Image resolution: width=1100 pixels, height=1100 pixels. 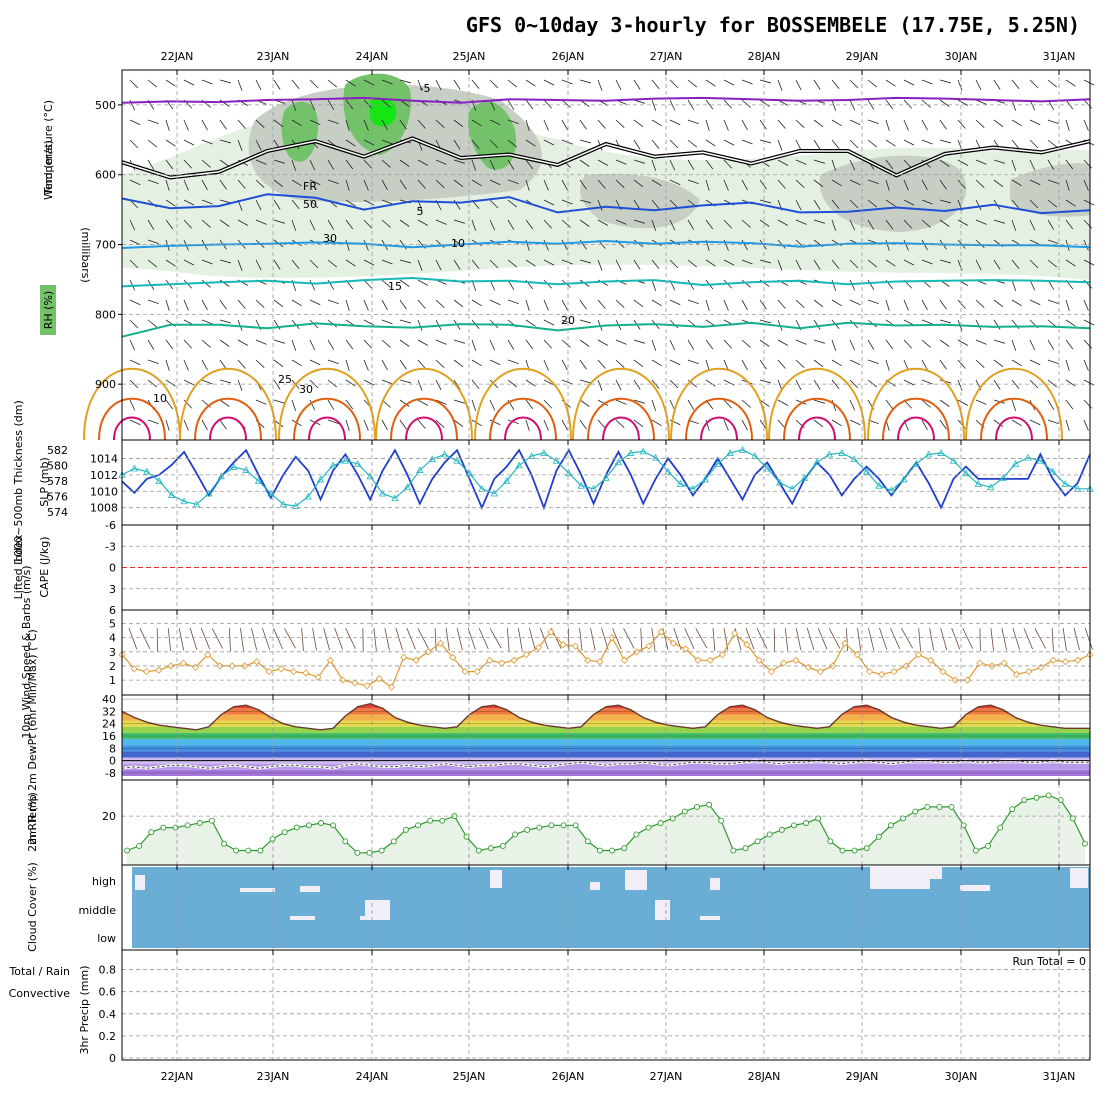 I want to click on cape-axis-label: CAPE (J/kg), so click(x=44, y=566).